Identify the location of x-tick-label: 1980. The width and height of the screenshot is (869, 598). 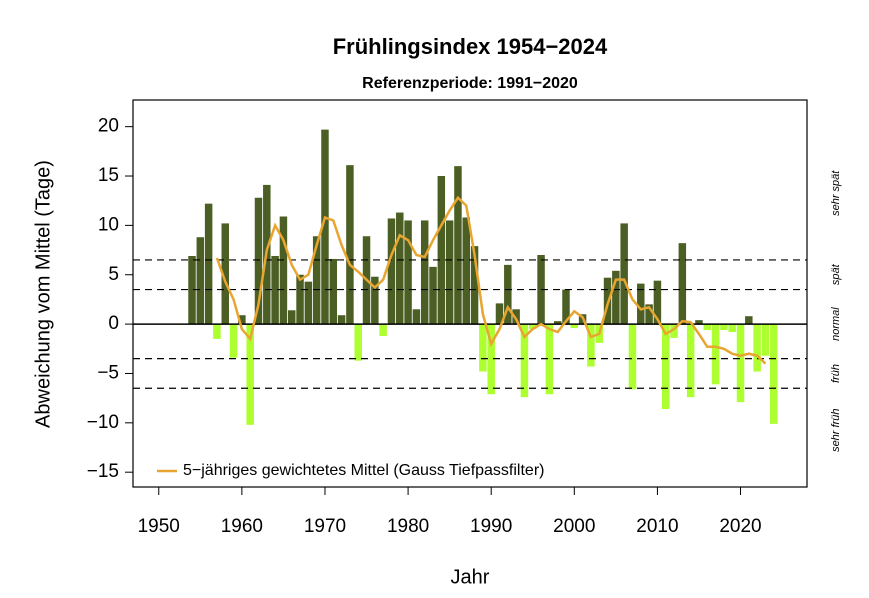
(408, 526).